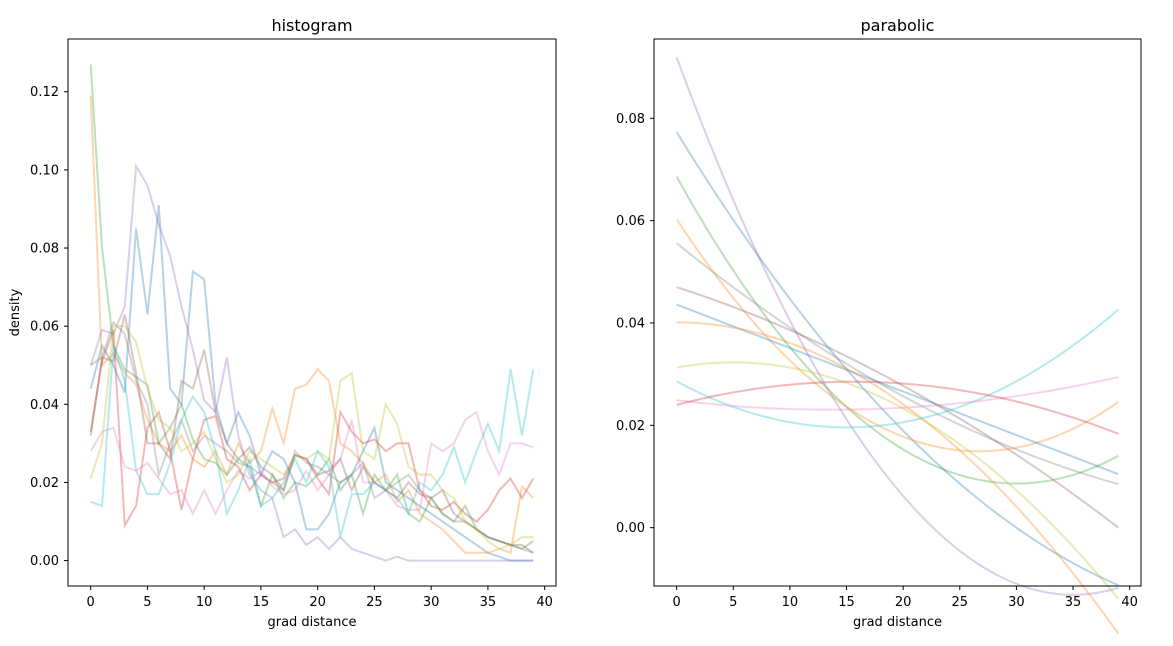  Describe the element at coordinates (311, 25) in the screenshot. I see `chart-title: histogram` at that location.